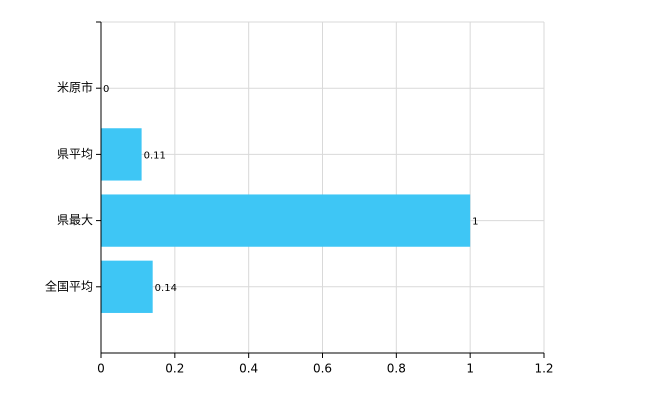  Describe the element at coordinates (75, 87) in the screenshot. I see `y-tick-label: 米原市` at that location.